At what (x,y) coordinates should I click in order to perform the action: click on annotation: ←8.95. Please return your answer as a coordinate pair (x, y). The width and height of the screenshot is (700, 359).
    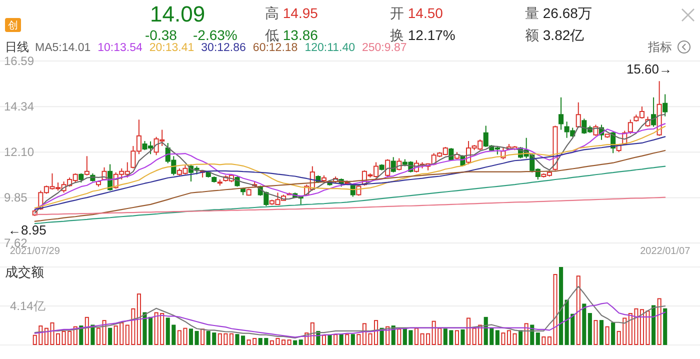
    Looking at the image, I should click on (27, 230).